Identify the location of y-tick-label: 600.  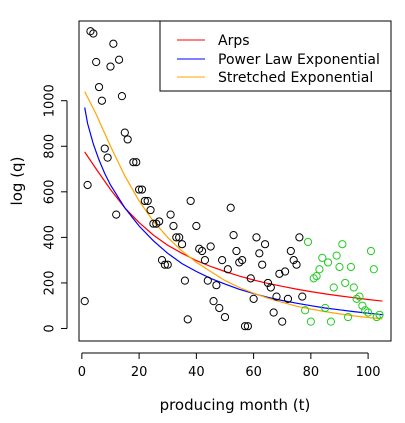
(50, 191).